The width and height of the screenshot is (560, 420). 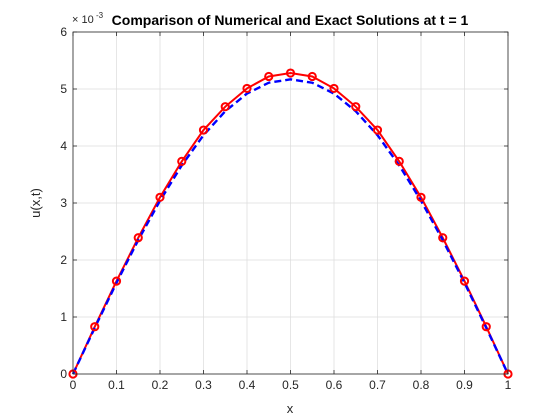 I want to click on x-tick-label: 0.5, so click(x=290, y=385).